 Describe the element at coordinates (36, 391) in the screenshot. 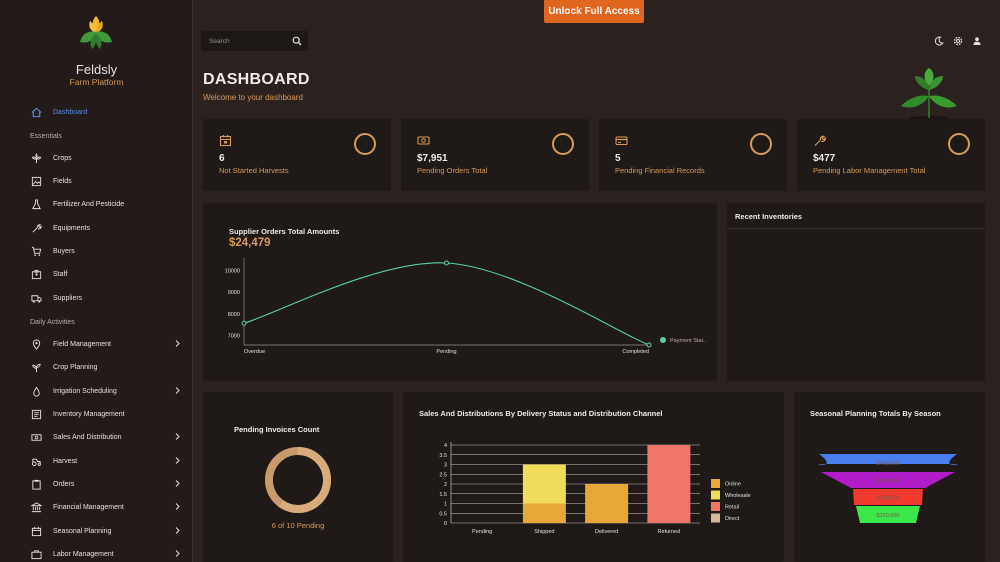

I see `water-drop-icon` at that location.